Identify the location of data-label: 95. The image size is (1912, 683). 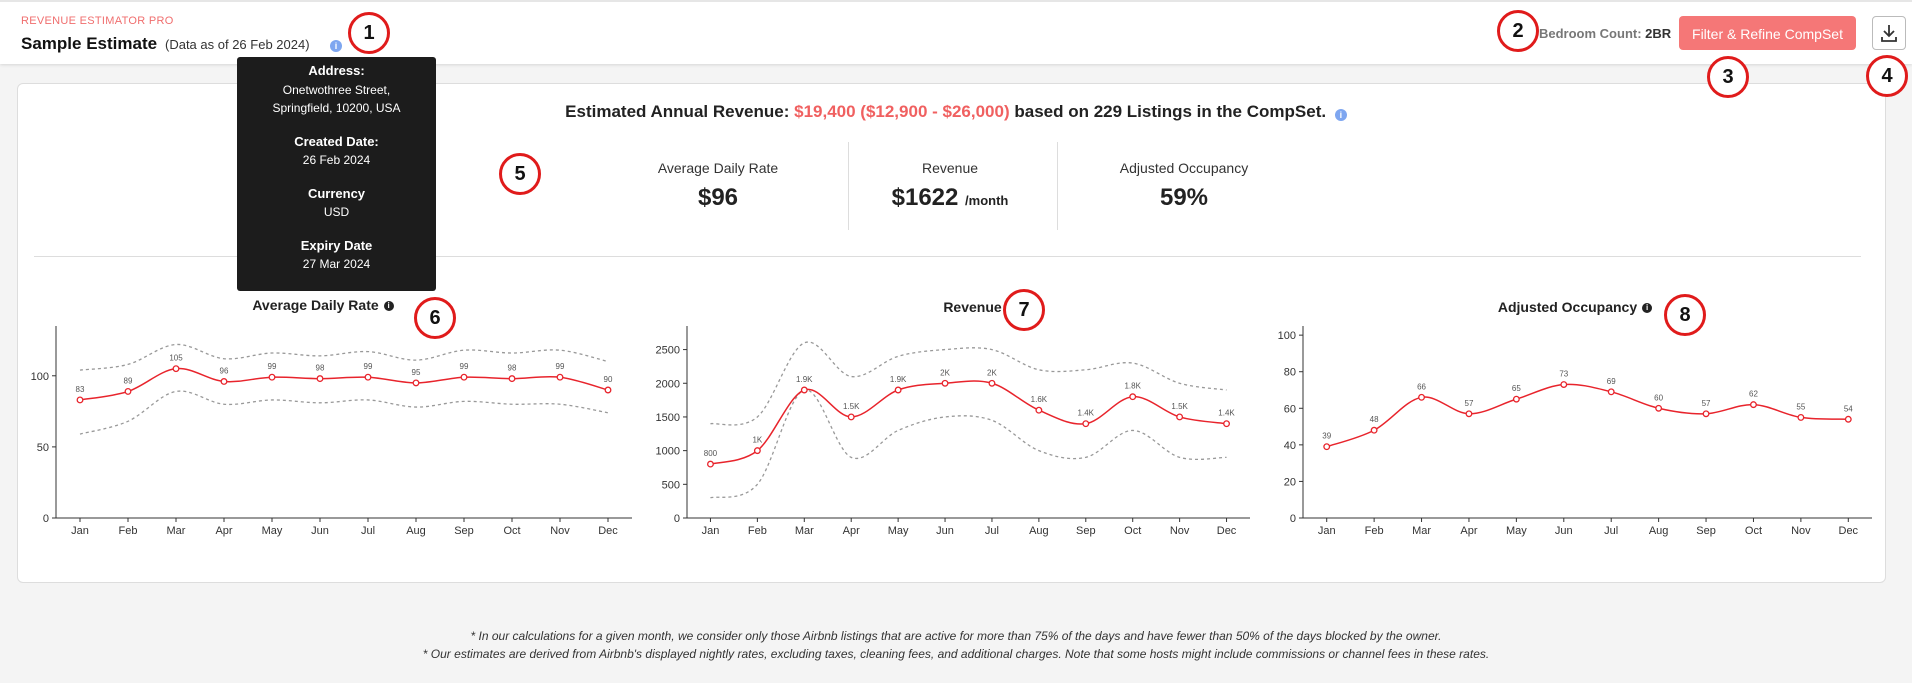
(416, 372).